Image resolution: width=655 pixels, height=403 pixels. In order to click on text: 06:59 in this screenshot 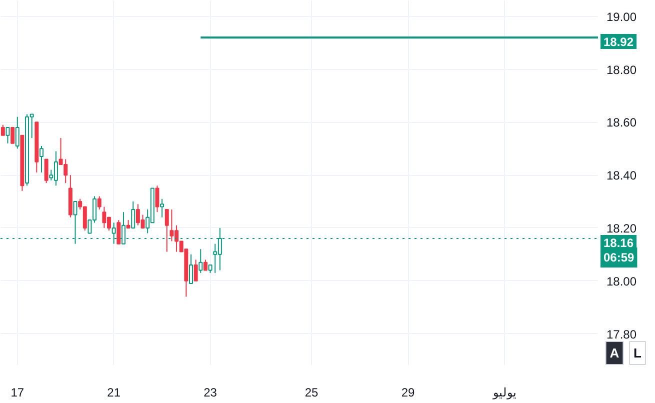, I will do `click(619, 257)`.